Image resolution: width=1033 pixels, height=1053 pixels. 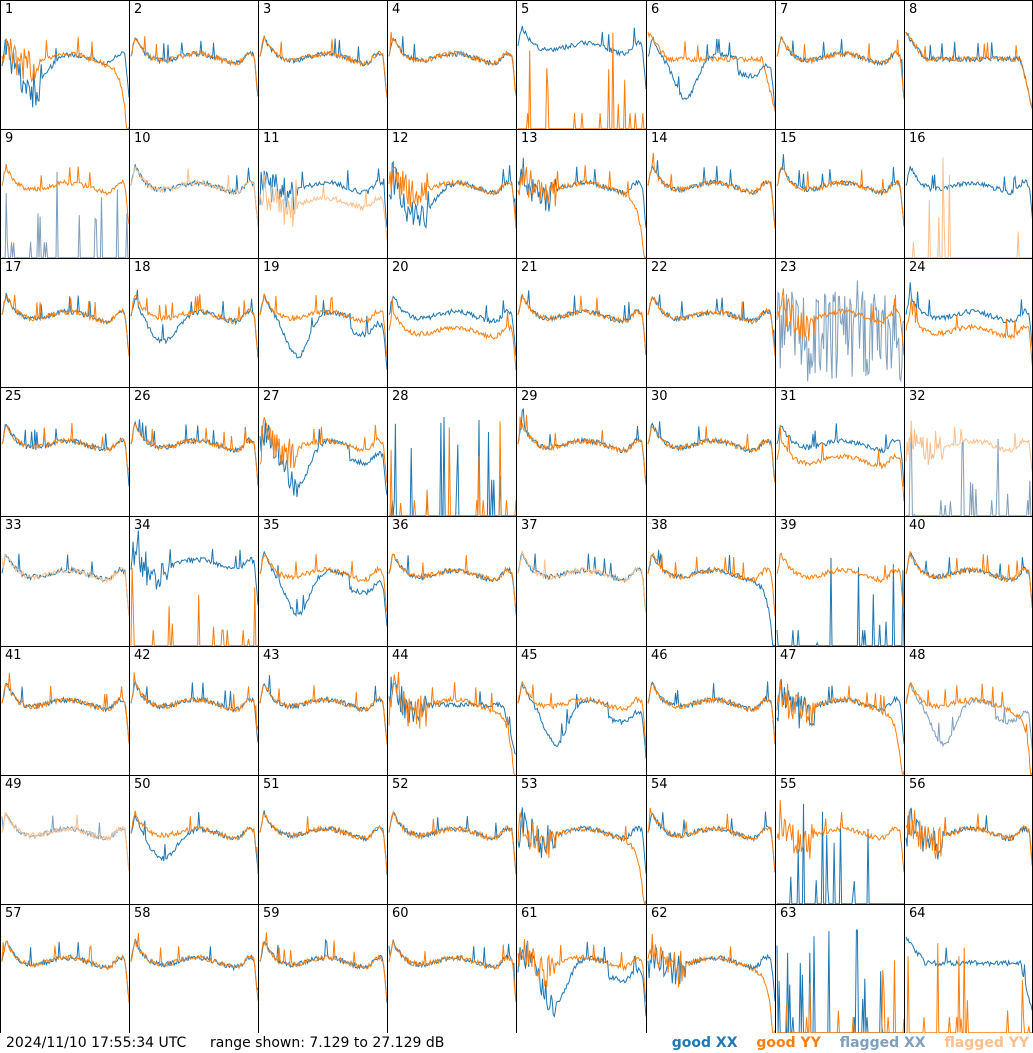 What do you see at coordinates (271, 655) in the screenshot?
I see `panel-label: 43` at bounding box center [271, 655].